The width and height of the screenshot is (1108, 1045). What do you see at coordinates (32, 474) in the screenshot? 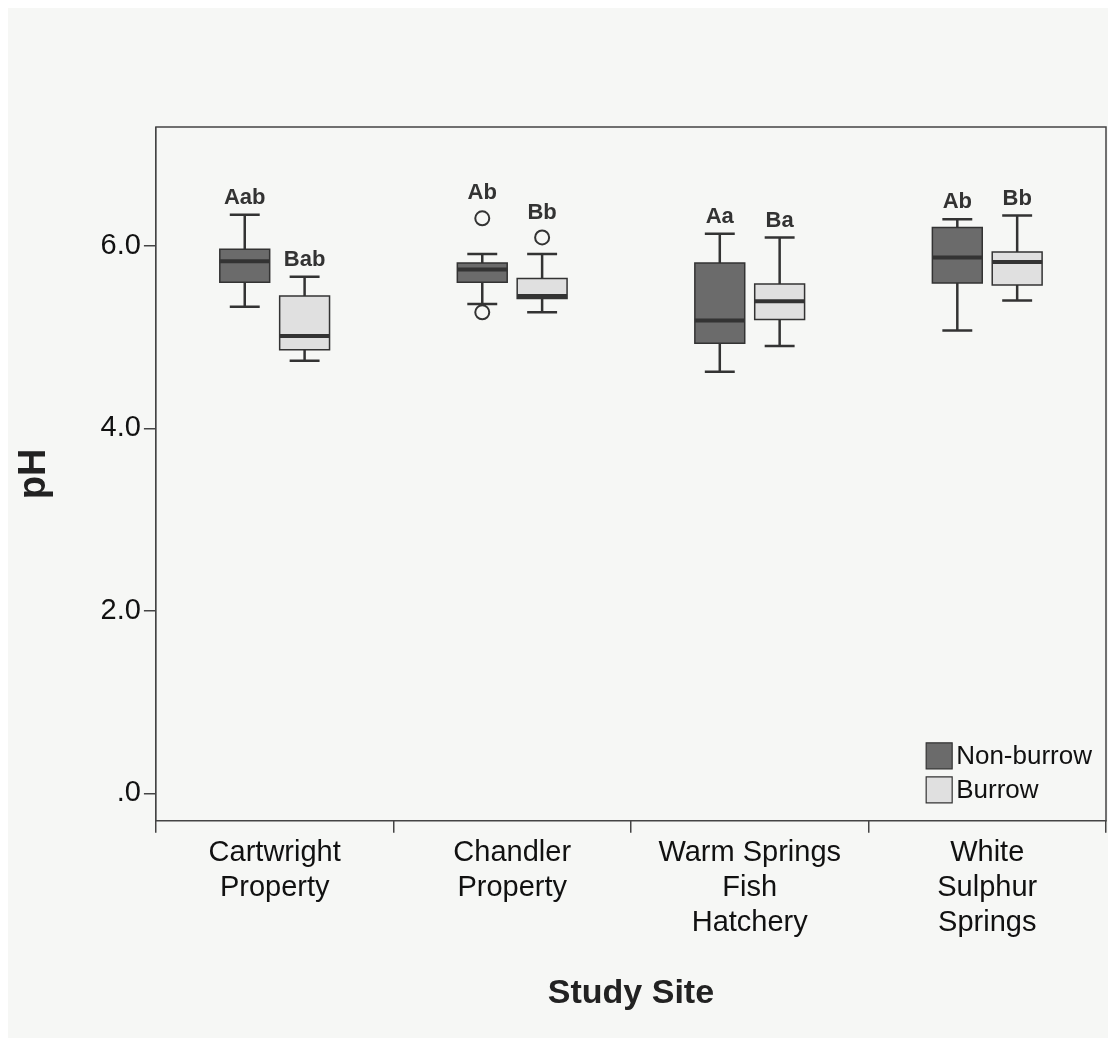
I see `y-axis-title: pH` at bounding box center [32, 474].